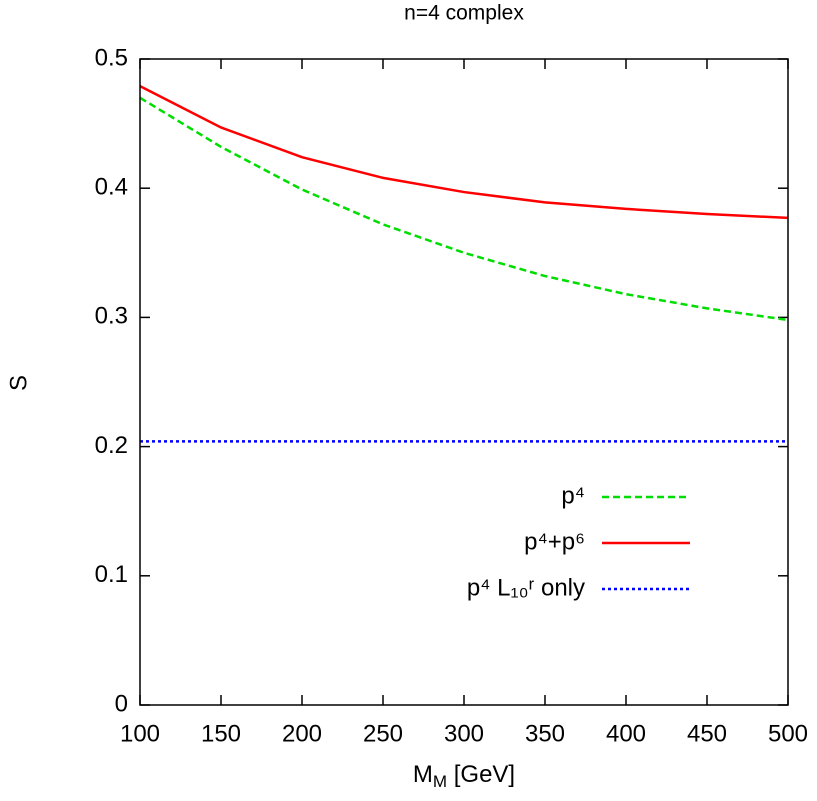 The image size is (817, 801). What do you see at coordinates (707, 733) in the screenshot?
I see `x-tick-label: 450` at bounding box center [707, 733].